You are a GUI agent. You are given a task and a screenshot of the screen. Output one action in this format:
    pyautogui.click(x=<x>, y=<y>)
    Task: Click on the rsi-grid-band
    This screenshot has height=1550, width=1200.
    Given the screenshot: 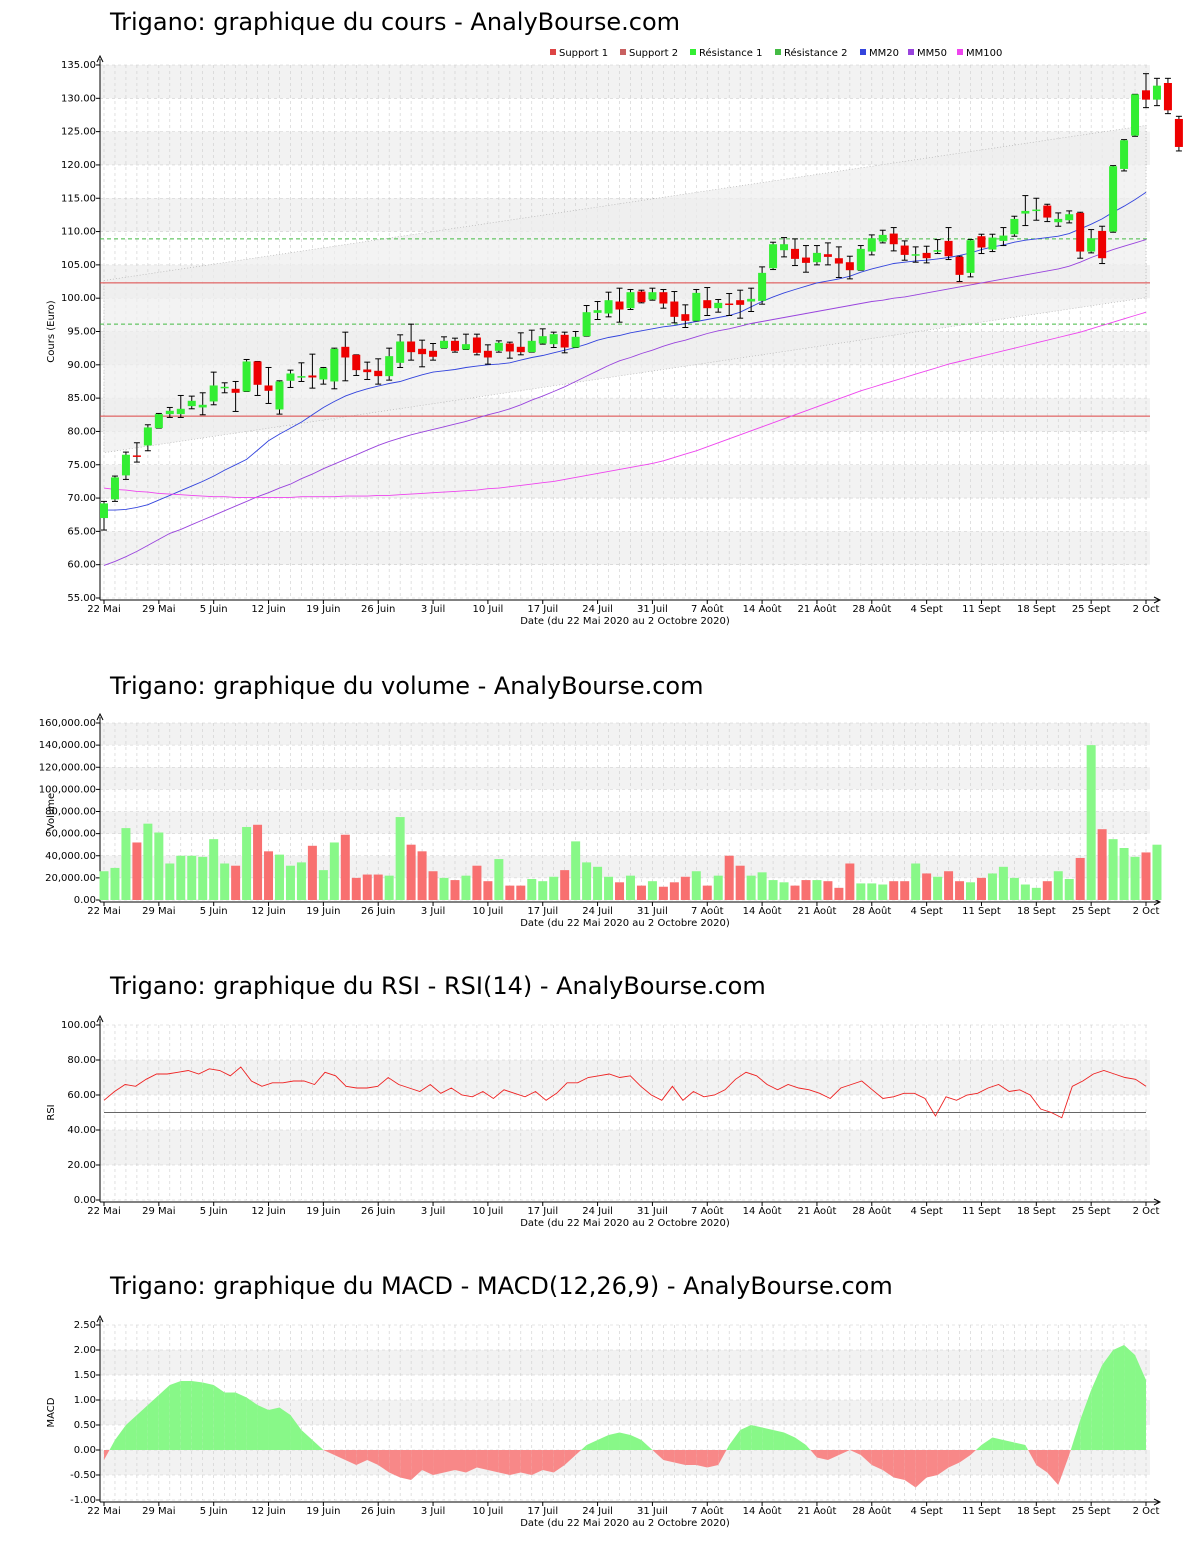 What is the action you would take?
    pyautogui.click(x=625, y=1147)
    